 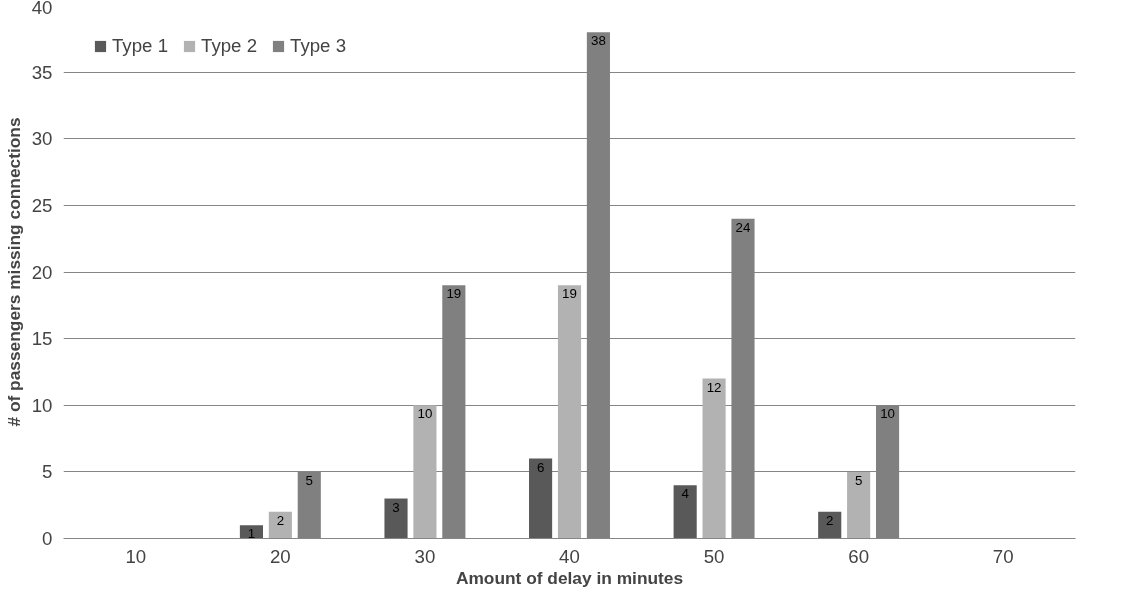 I want to click on data-label: 12, so click(x=714, y=387).